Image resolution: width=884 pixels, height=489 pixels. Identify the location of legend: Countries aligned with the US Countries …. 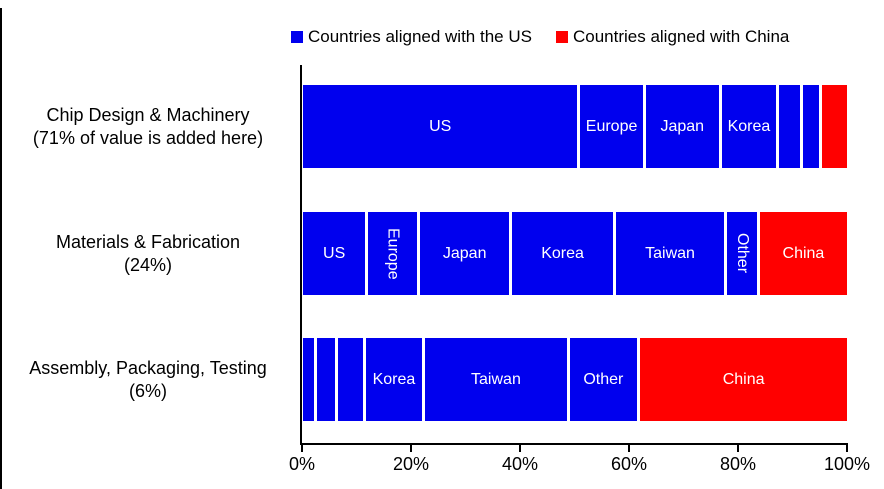
(540, 37).